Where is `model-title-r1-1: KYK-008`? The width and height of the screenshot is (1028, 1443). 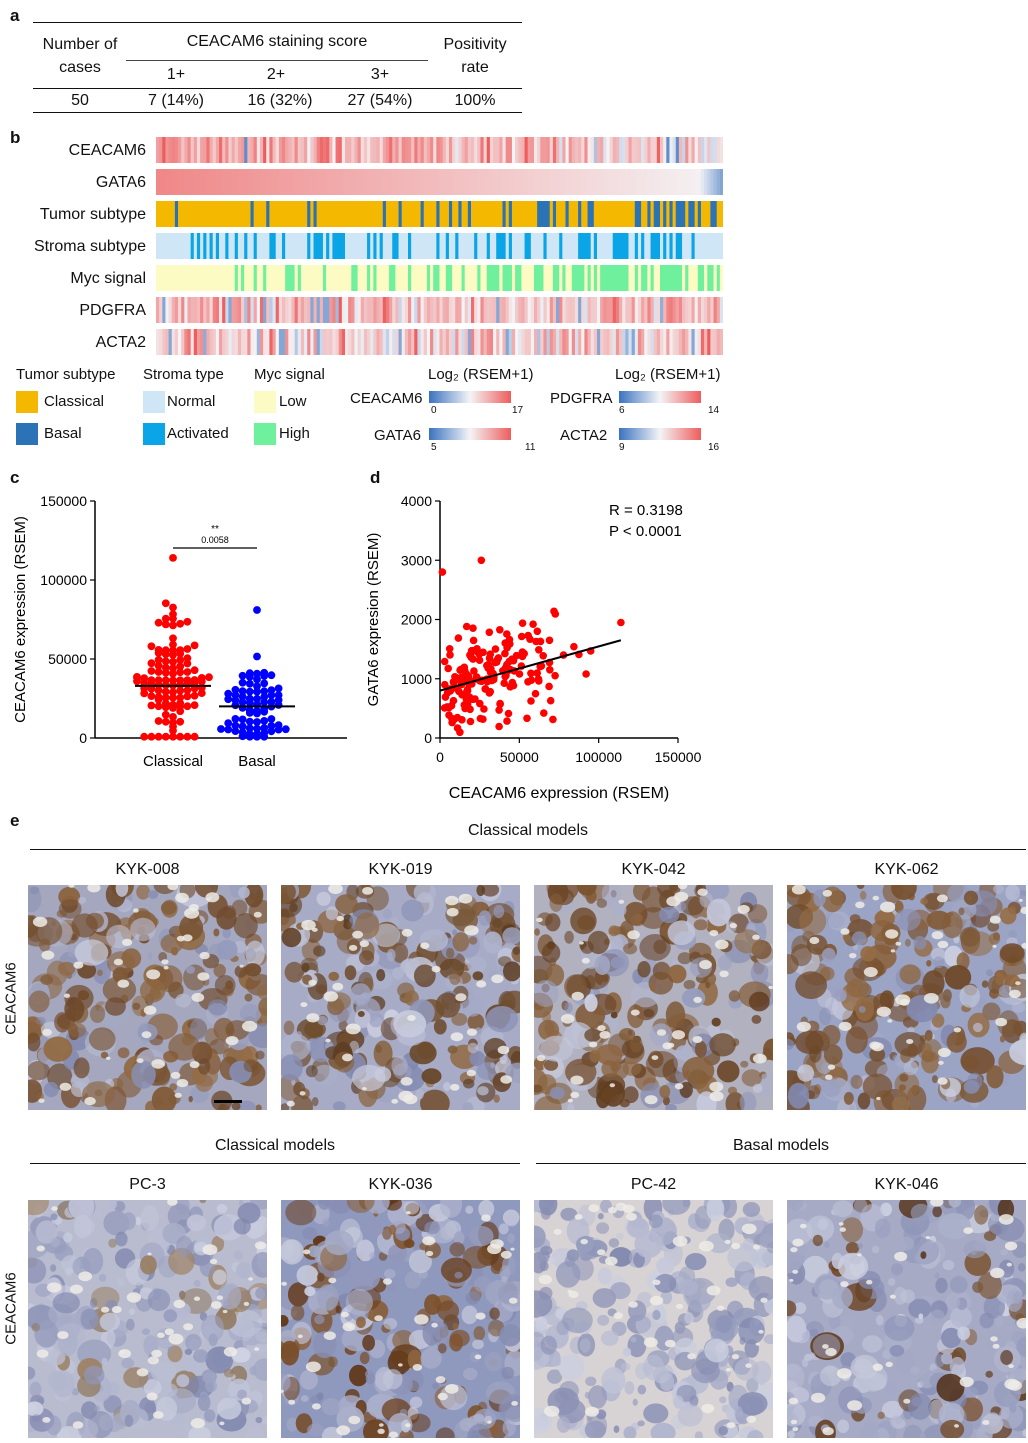
model-title-r1-1: KYK-008 is located at coordinates (147, 869).